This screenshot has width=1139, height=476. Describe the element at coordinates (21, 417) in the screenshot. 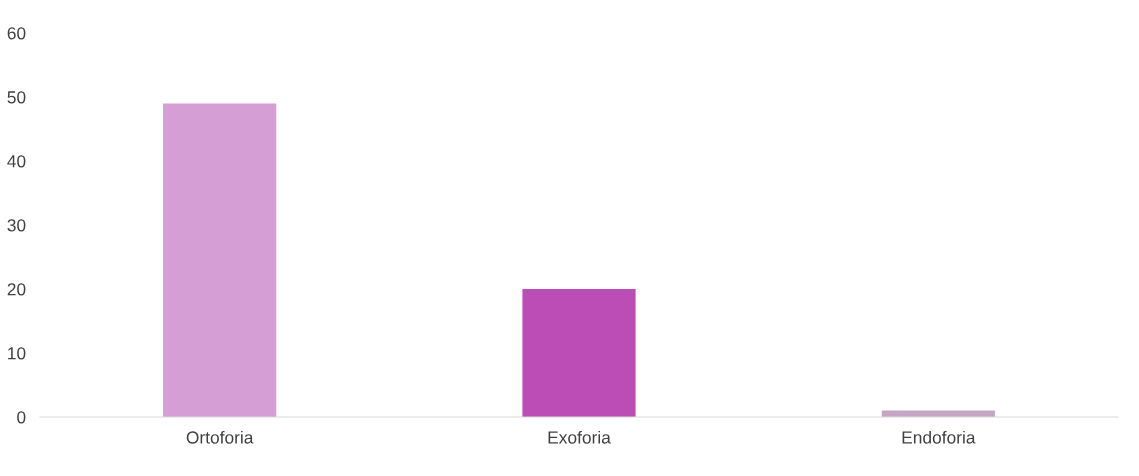

I see `y-tick-label: 0` at that location.